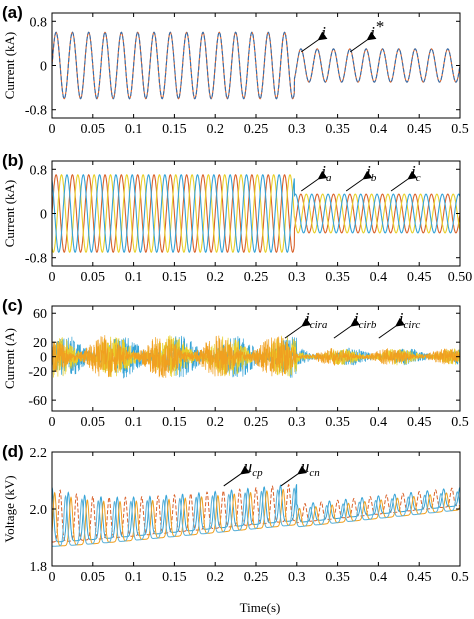  Describe the element at coordinates (410, 320) in the screenshot. I see `annotation-label: icirc` at that location.